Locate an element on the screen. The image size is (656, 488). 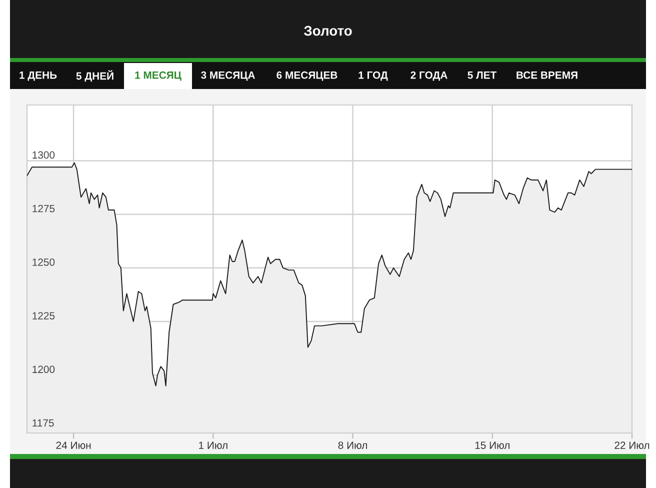
text: 2 ГОДА is located at coordinates (429, 76).